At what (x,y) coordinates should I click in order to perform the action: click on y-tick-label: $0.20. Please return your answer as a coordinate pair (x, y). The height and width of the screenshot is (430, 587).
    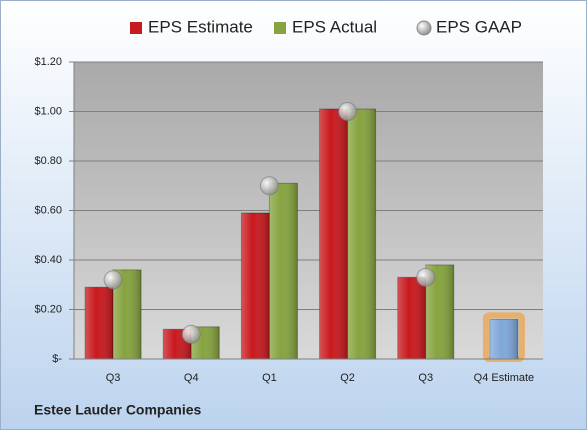
    Looking at the image, I should click on (48, 309).